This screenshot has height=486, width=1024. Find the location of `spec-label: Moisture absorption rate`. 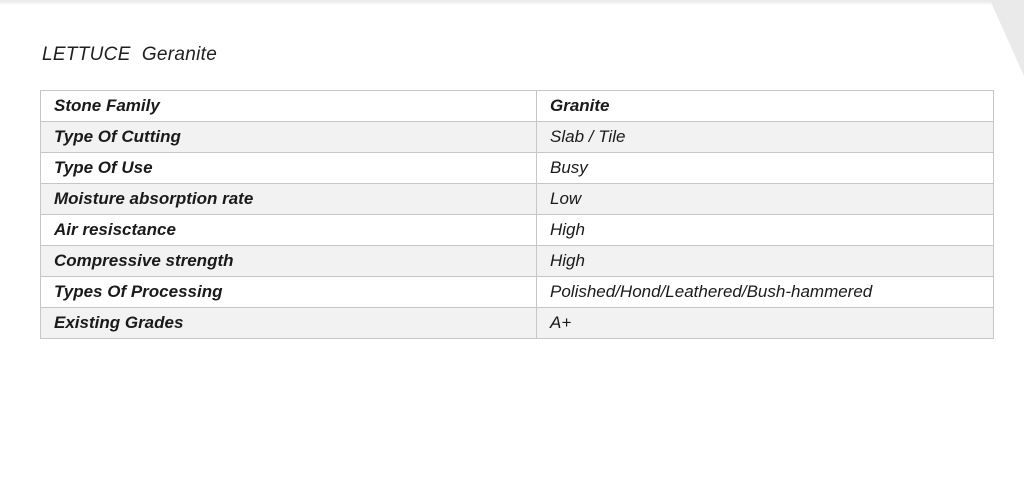

spec-label: Moisture absorption rate is located at coordinates (288, 199).